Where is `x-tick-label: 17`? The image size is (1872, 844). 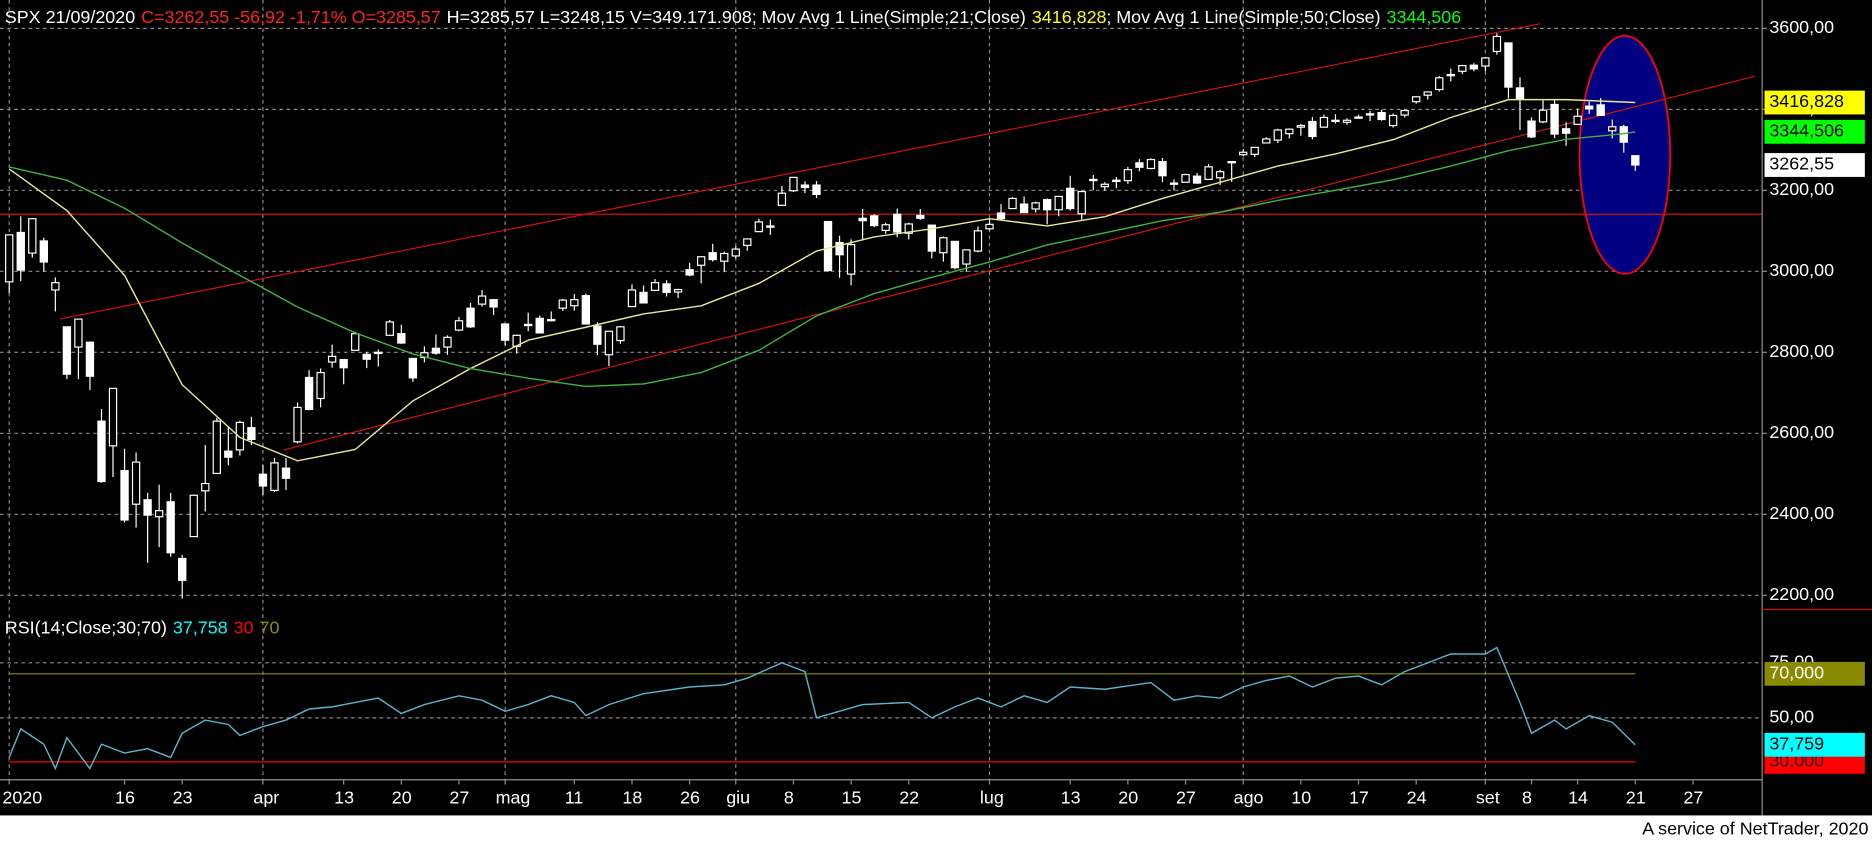
x-tick-label: 17 is located at coordinates (1359, 797).